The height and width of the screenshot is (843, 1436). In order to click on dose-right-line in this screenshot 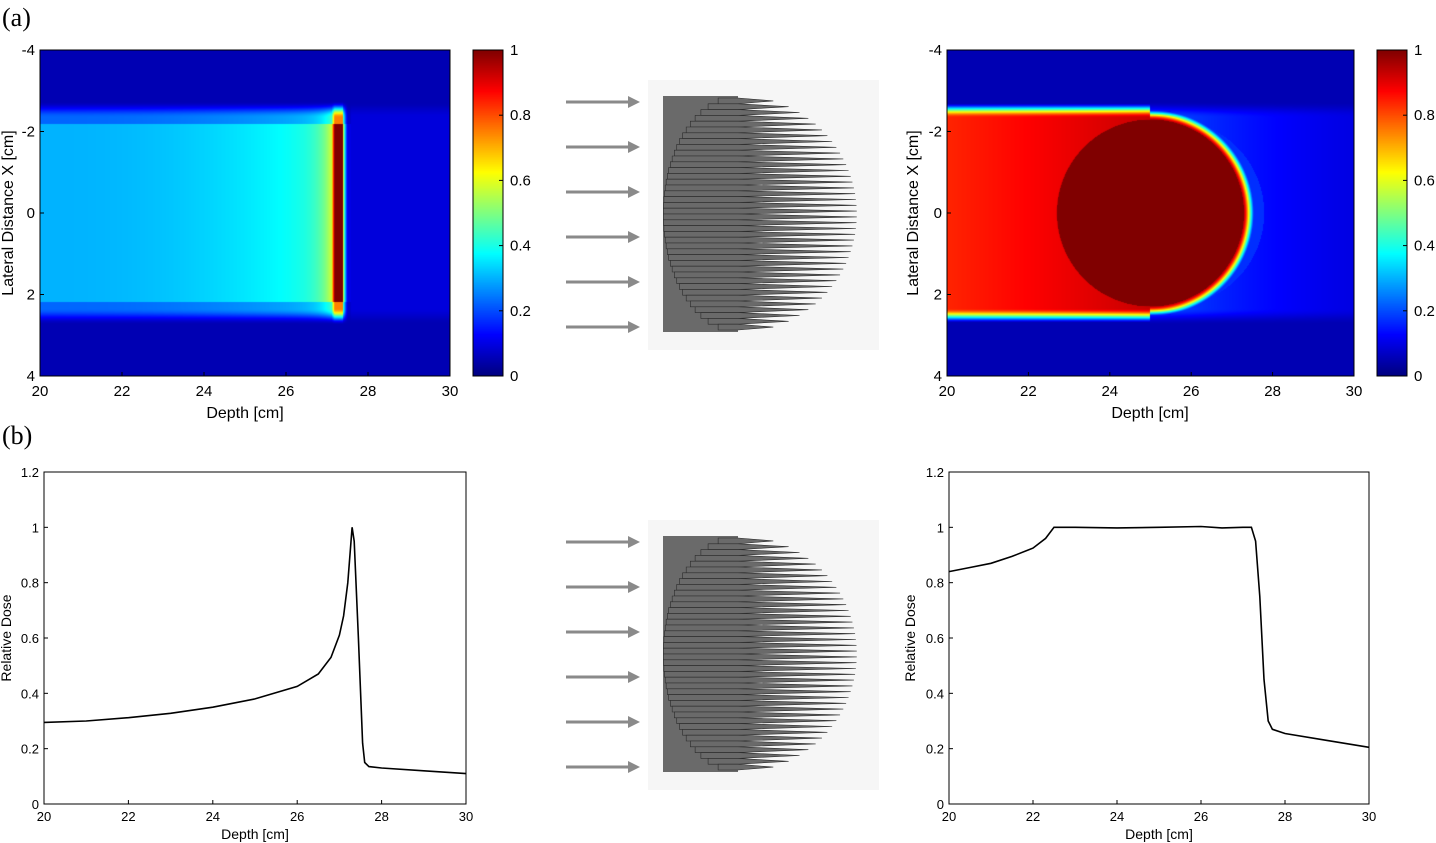, I will do `click(1159, 637)`.